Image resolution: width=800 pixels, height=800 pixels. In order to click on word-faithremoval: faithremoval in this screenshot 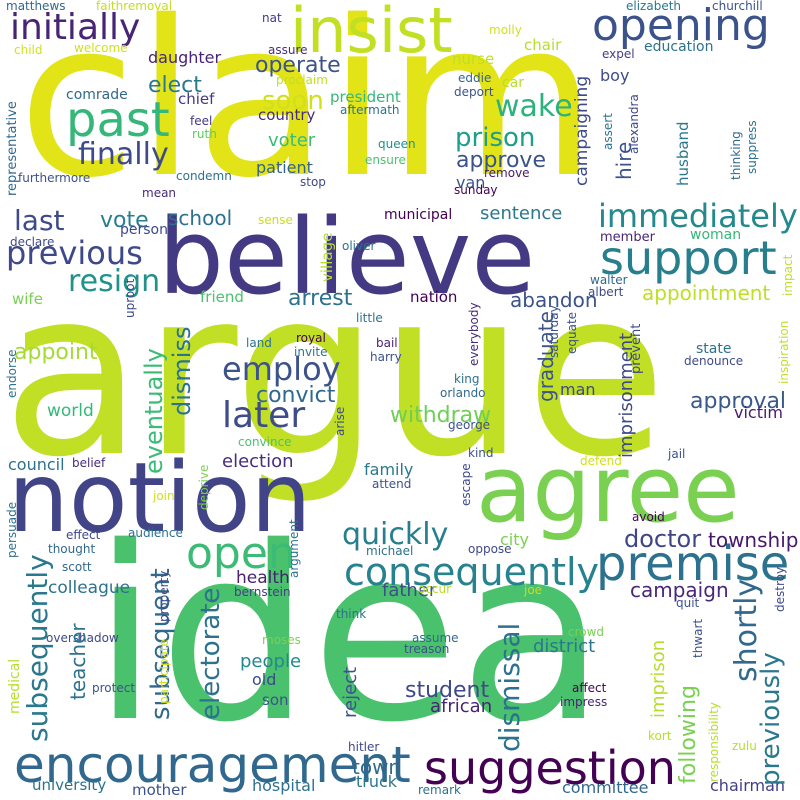, I will do `click(134, 6)`.